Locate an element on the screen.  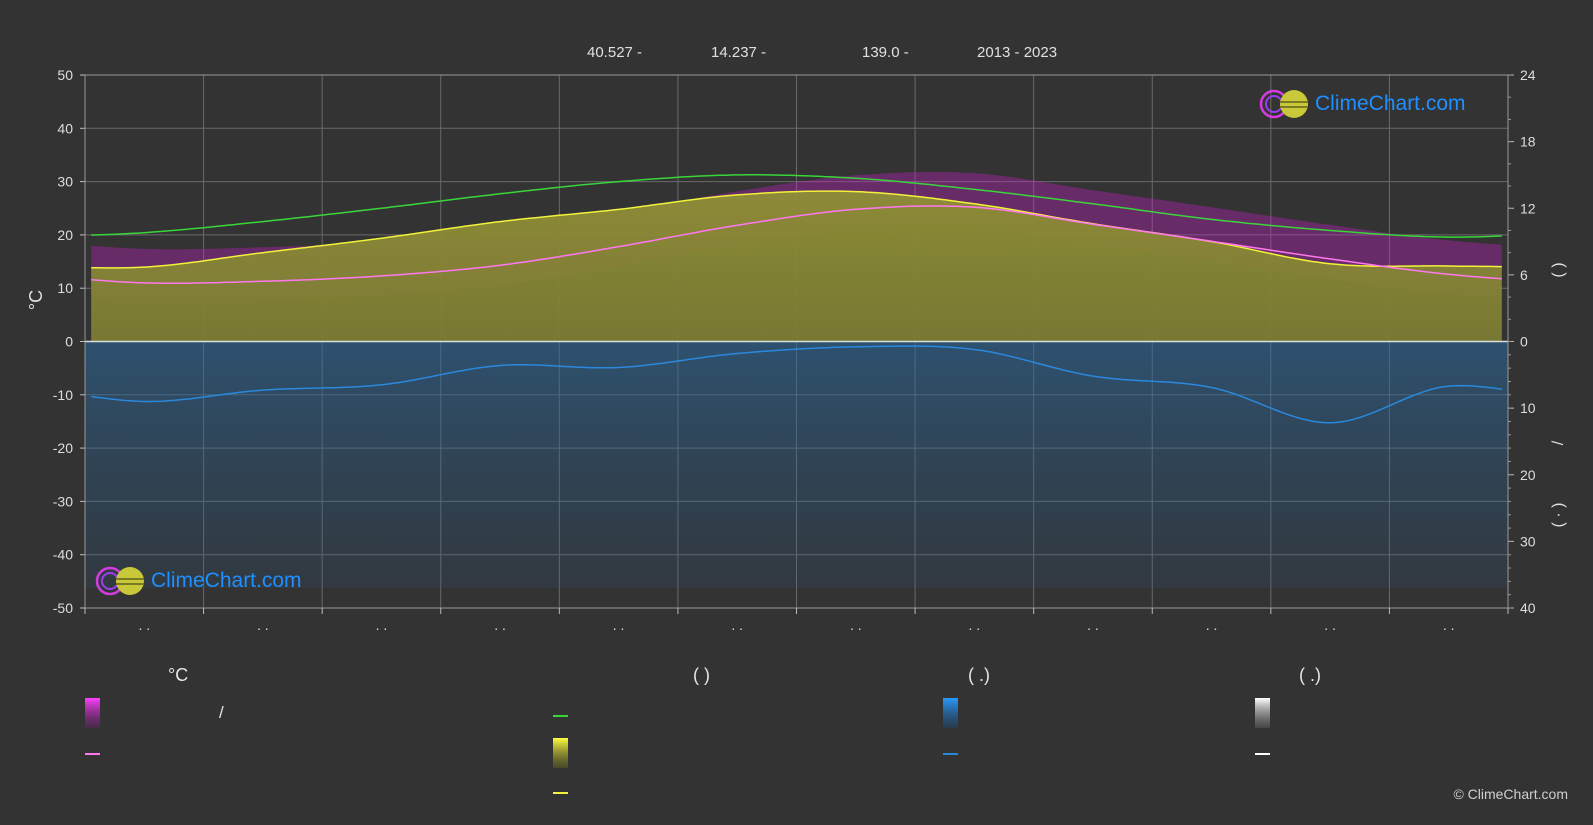
rain-line is located at coordinates (796, 384).